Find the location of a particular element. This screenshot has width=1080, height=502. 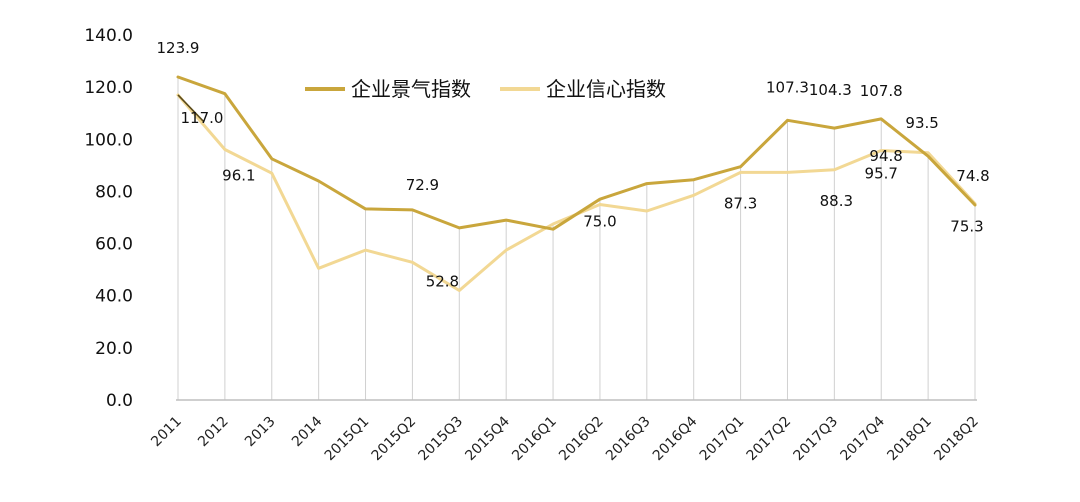

x-tick-label: 2016Q1 is located at coordinates (534, 439).